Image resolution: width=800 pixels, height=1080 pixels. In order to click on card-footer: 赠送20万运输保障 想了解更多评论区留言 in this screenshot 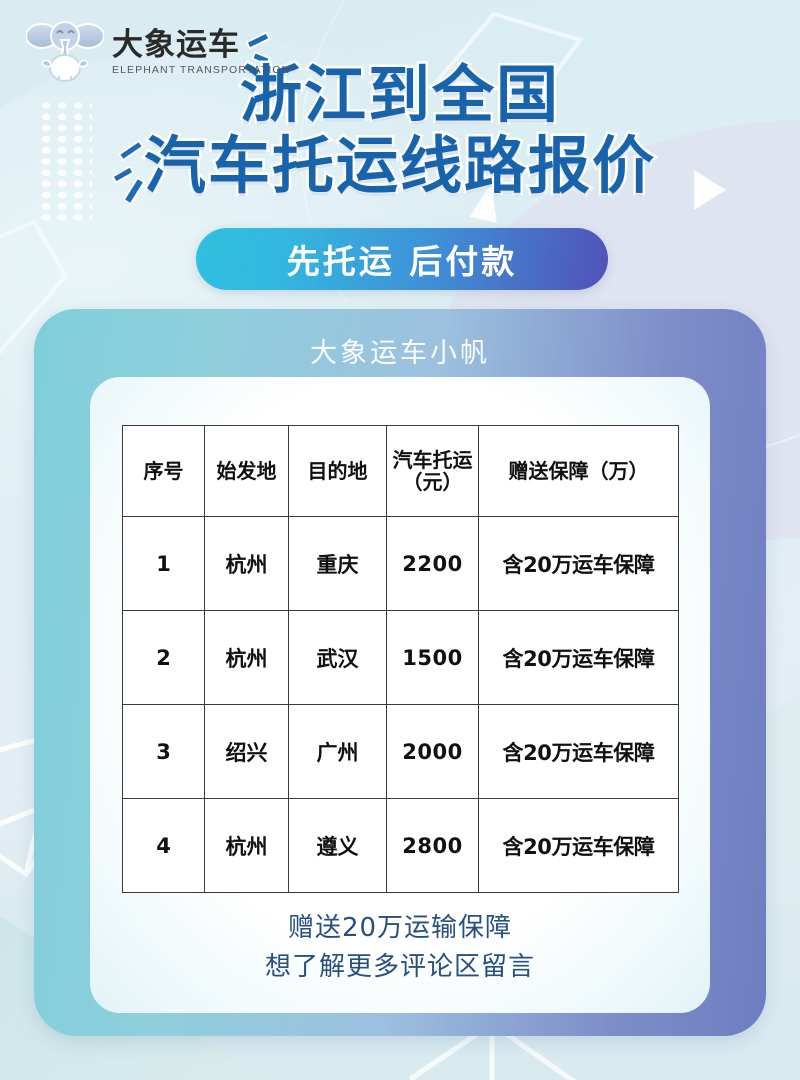, I will do `click(400, 948)`.